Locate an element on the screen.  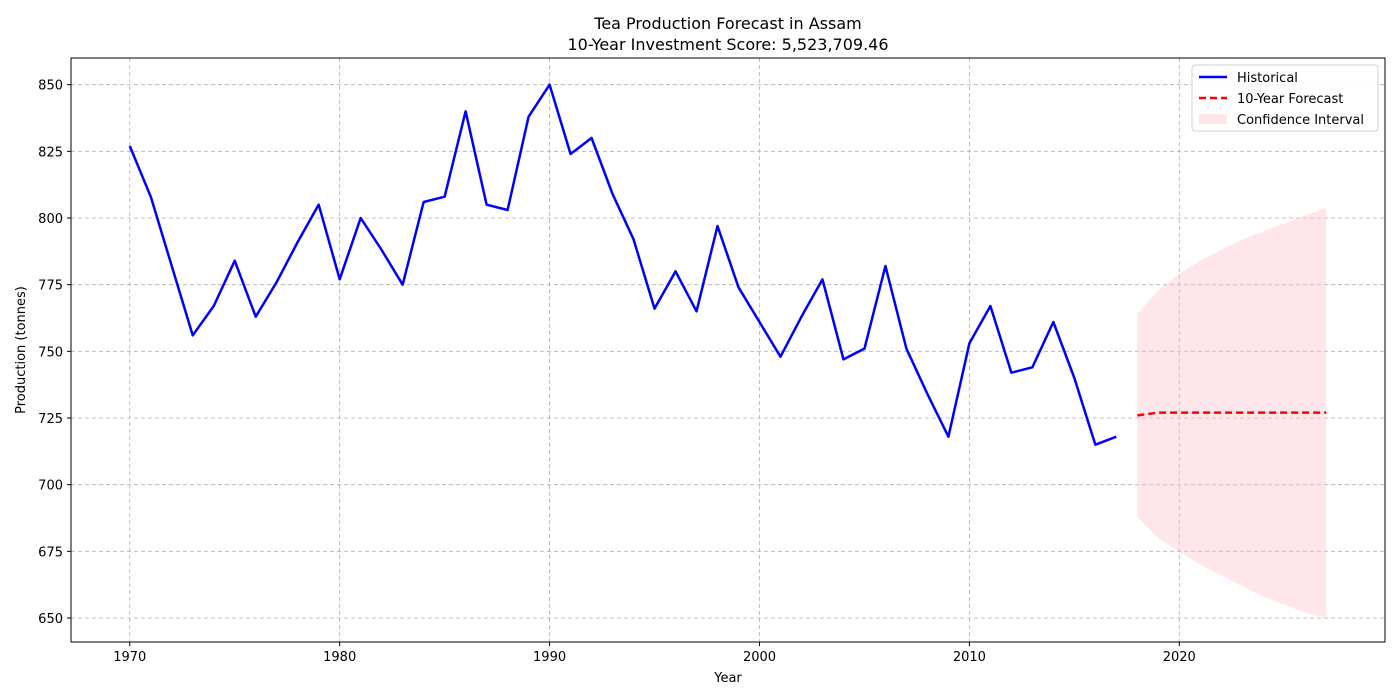
legend-confidence-swatch is located at coordinates (1213, 119).